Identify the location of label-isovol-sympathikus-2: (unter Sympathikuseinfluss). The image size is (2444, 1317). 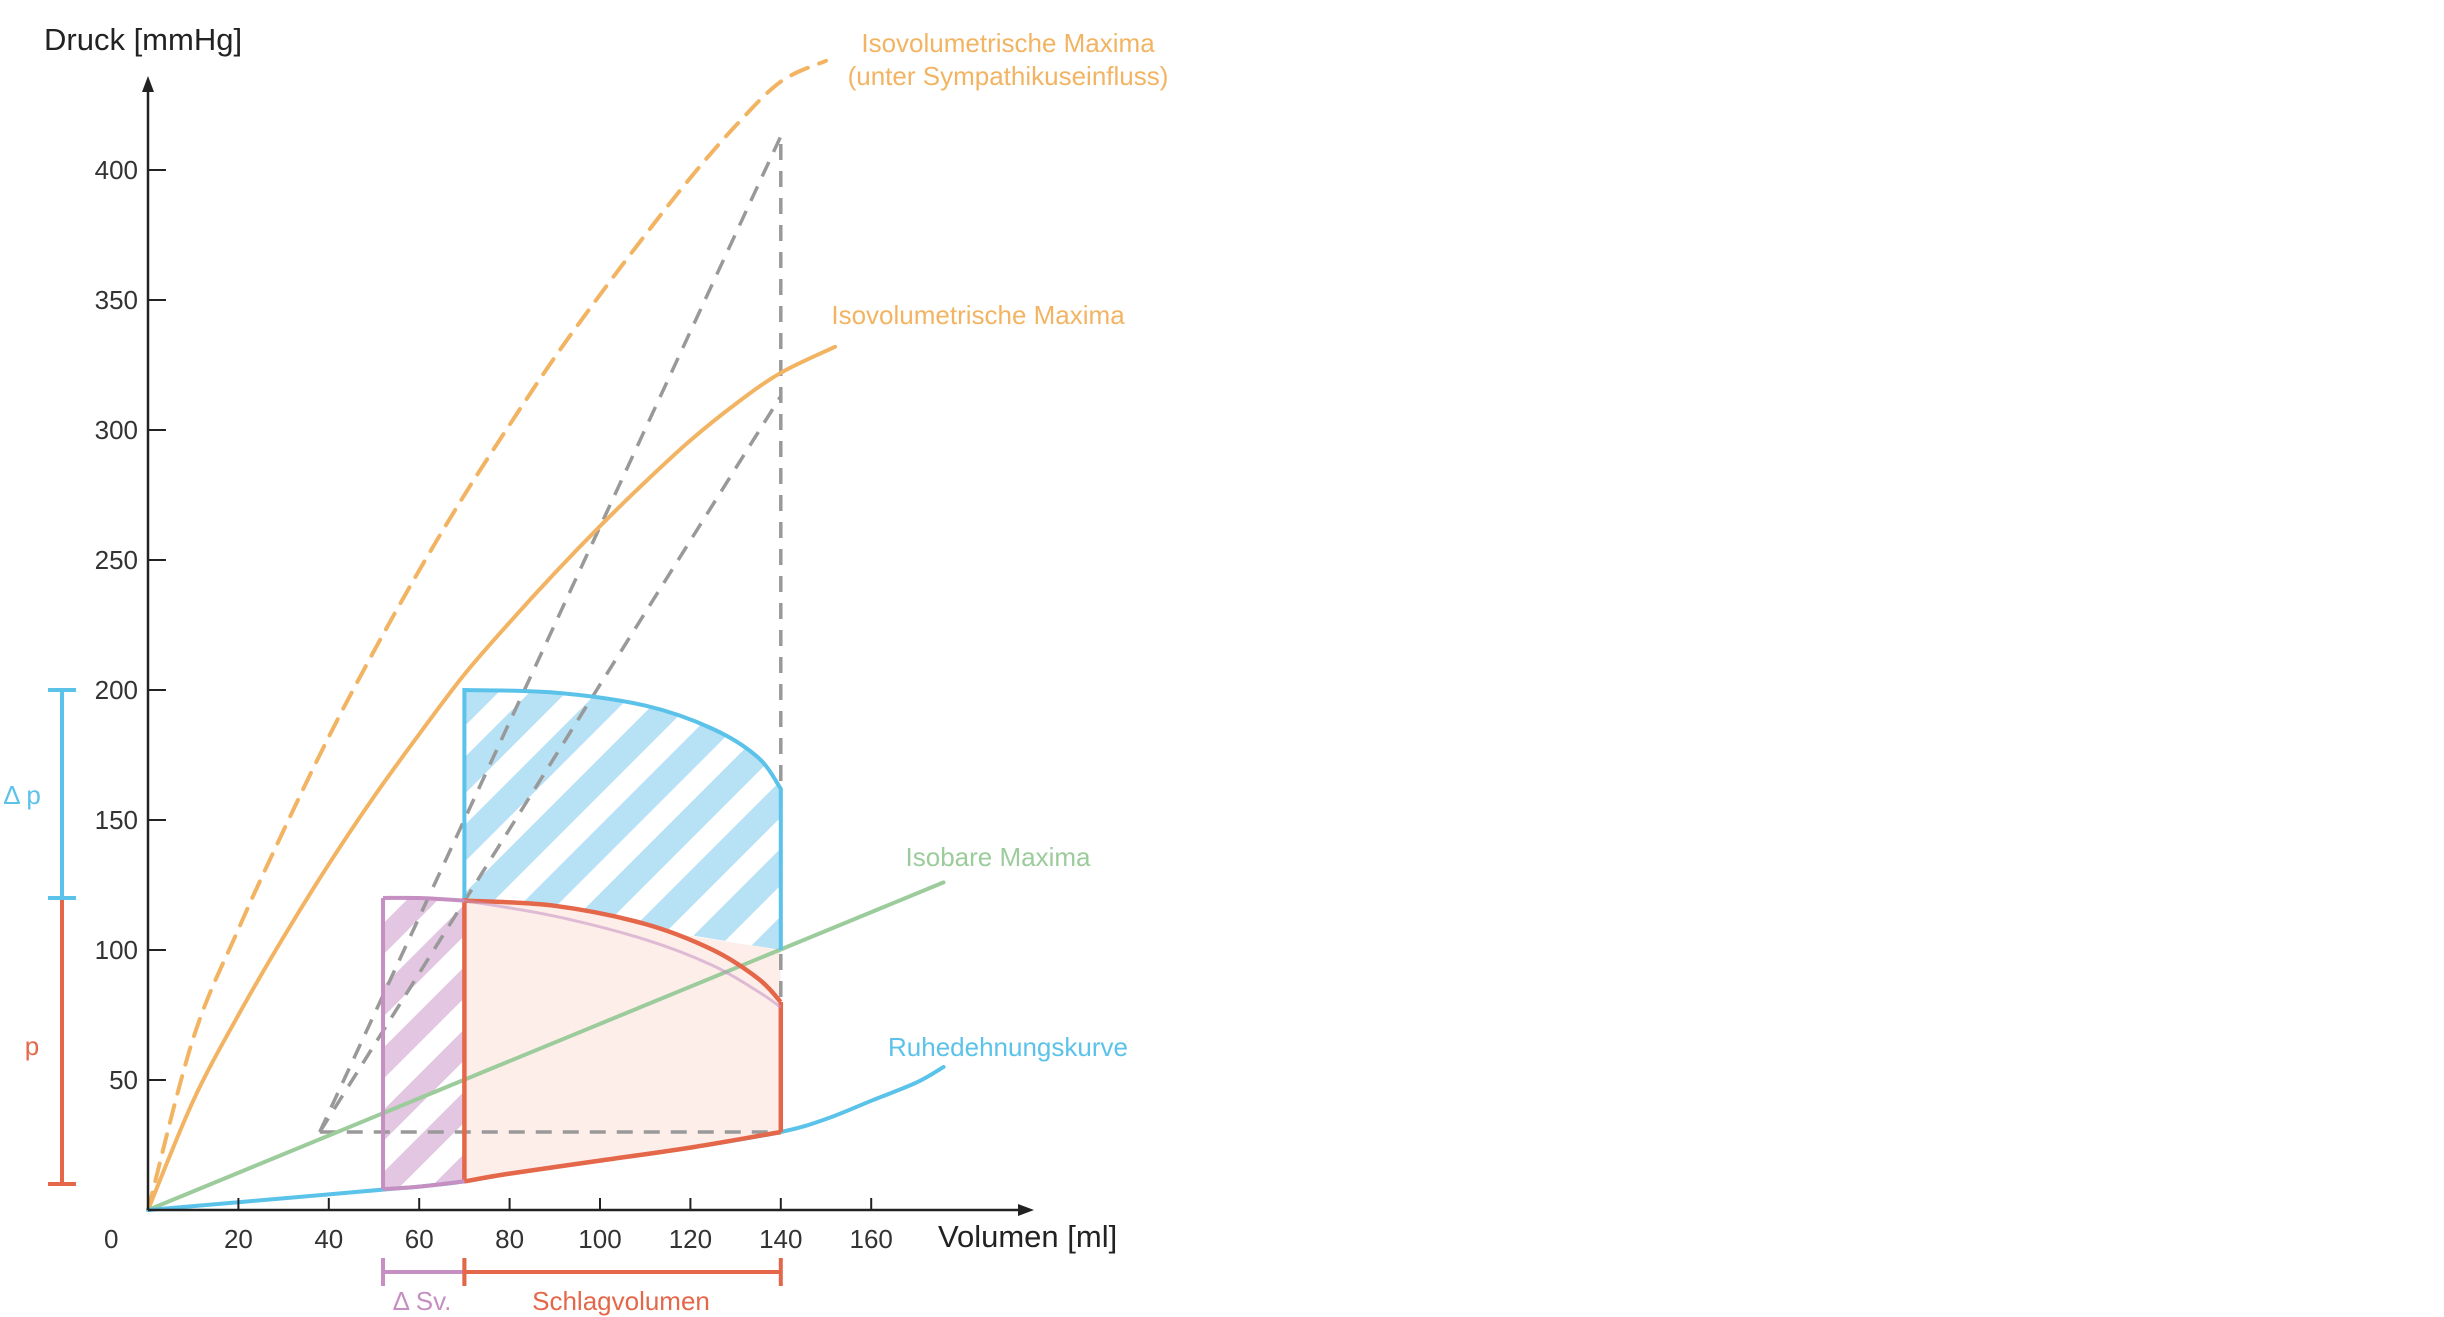
(1008, 76).